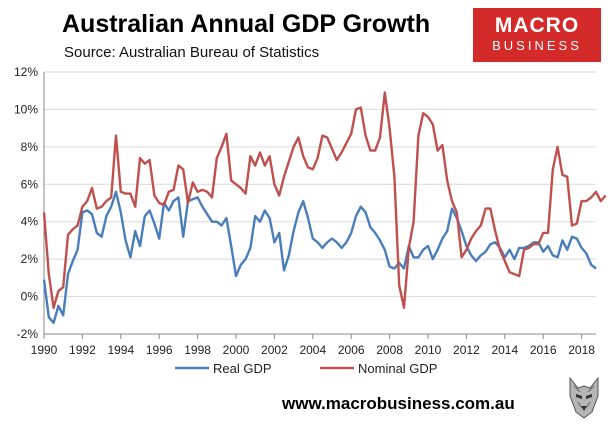  I want to click on legend-real-gdp-label: Real GDP, so click(242, 368).